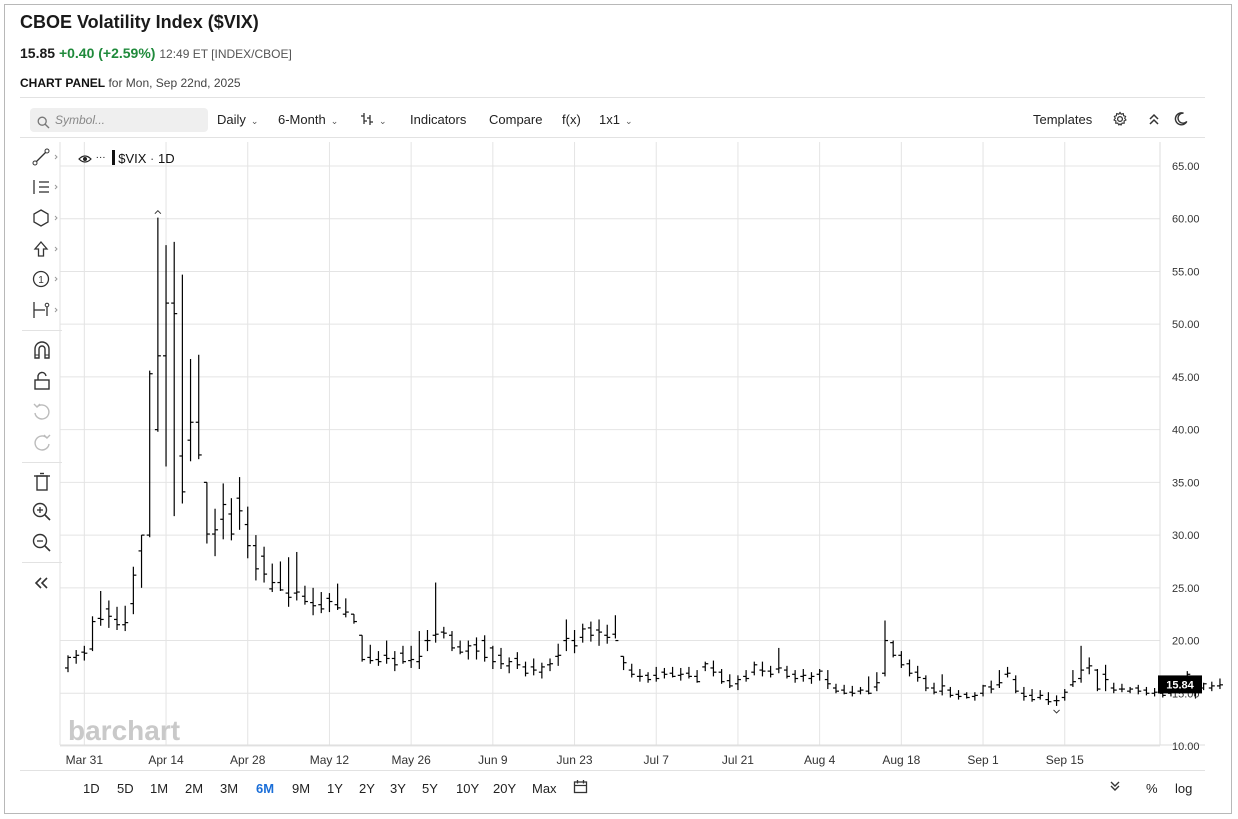  What do you see at coordinates (139, 22) in the screenshot?
I see `page-title: CBOE Volatility Index ($VIX)` at bounding box center [139, 22].